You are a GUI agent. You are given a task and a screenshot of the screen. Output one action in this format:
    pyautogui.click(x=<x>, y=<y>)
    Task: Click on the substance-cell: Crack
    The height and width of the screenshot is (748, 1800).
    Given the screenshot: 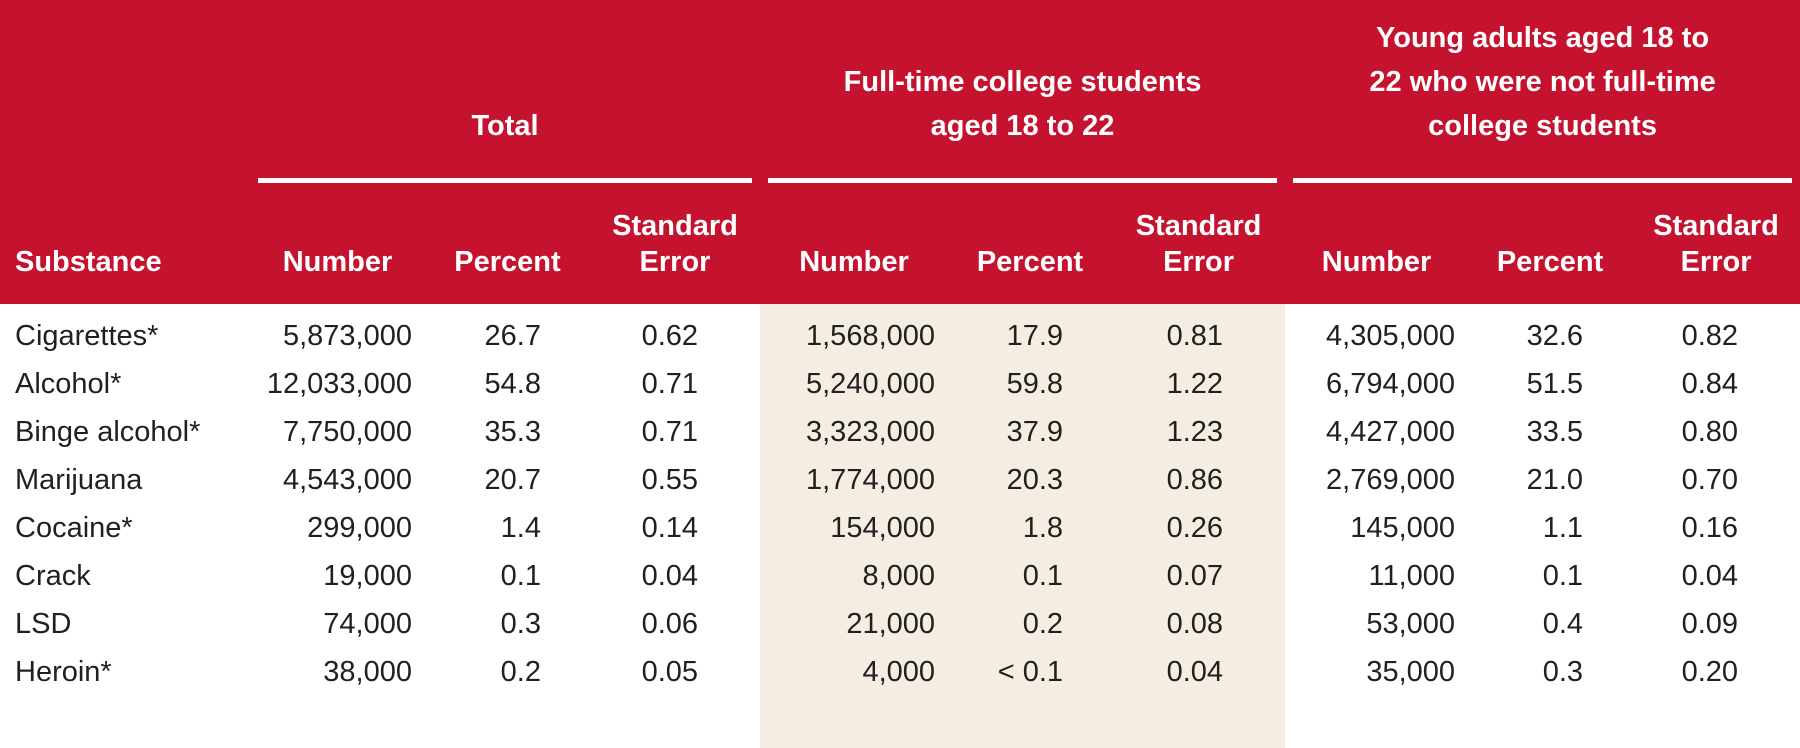 What is the action you would take?
    pyautogui.click(x=53, y=575)
    